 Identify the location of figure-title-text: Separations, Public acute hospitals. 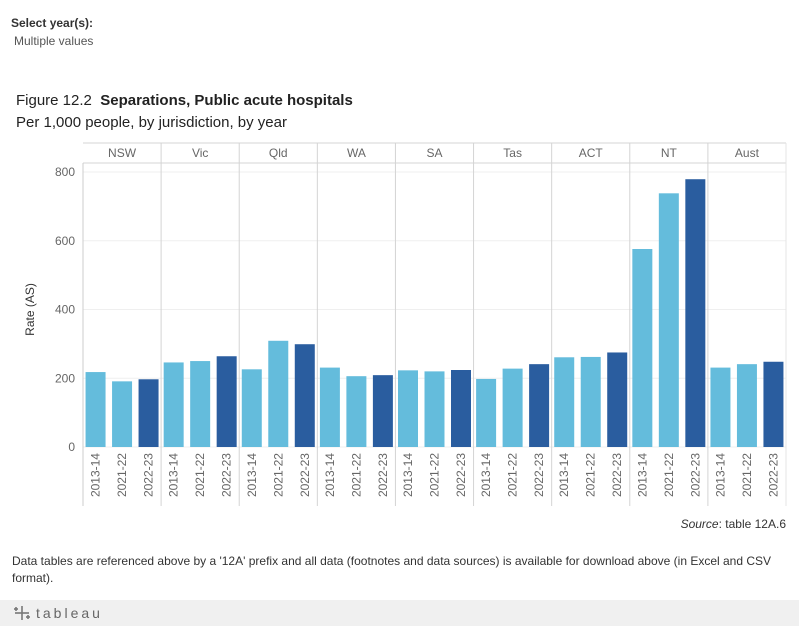
(226, 100).